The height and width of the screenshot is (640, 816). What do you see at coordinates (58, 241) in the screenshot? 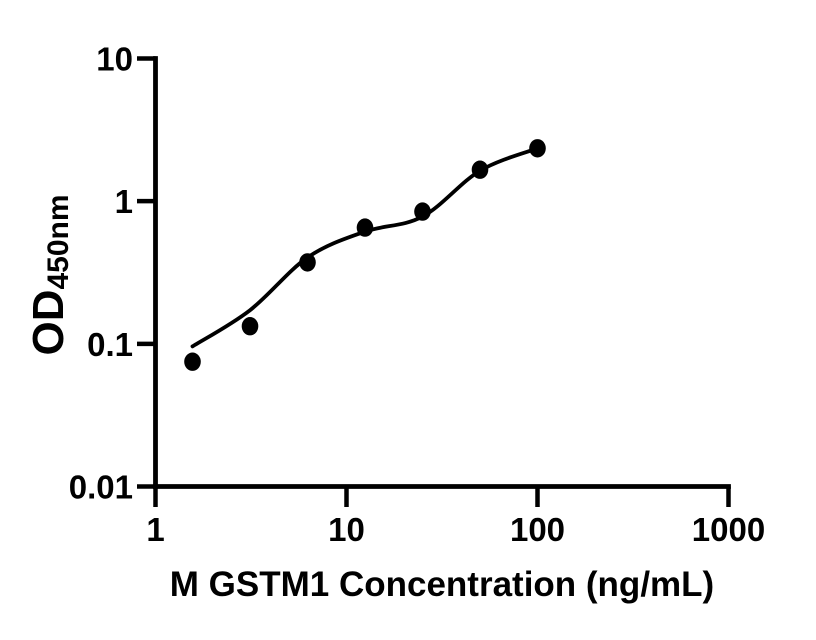
I see `y-axis-title-subscript: 450nm` at bounding box center [58, 241].